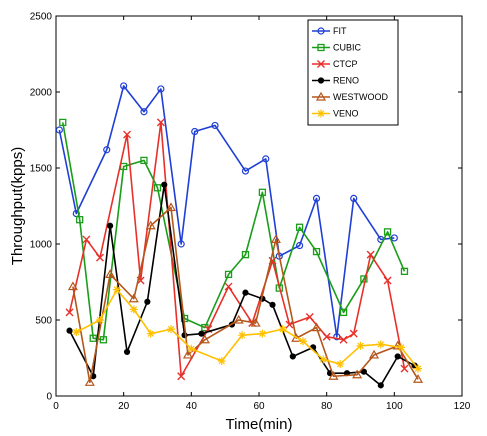 The width and height of the screenshot is (487, 436). What do you see at coordinates (259, 406) in the screenshot?
I see `x-tick-label: 60` at bounding box center [259, 406].